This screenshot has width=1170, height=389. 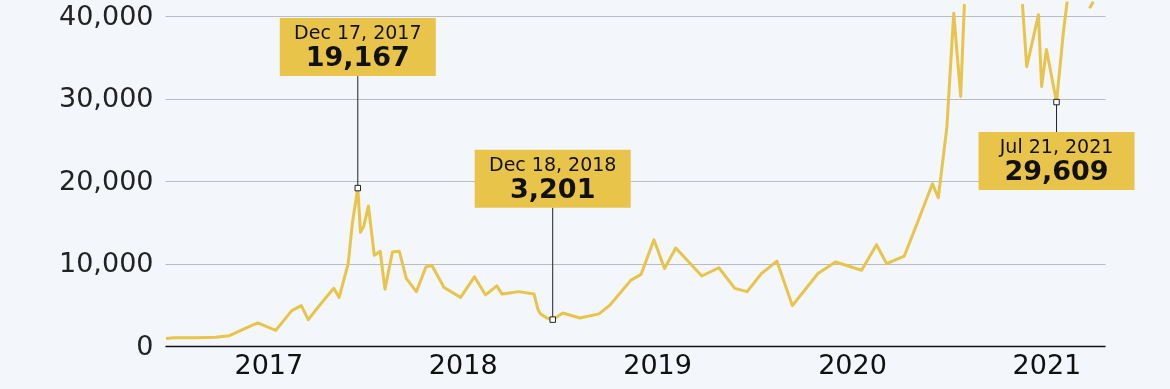 I want to click on y-tick-label: 0, so click(x=145, y=345).